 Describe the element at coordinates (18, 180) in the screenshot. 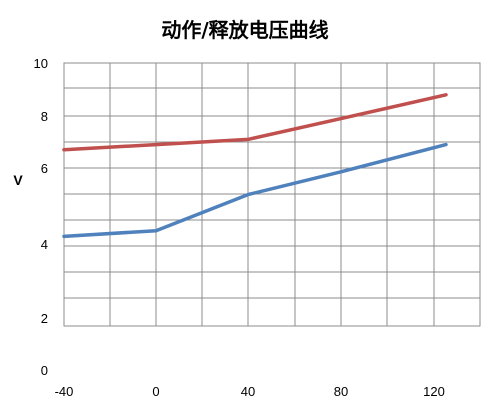

I see `y-axis-label: V` at that location.